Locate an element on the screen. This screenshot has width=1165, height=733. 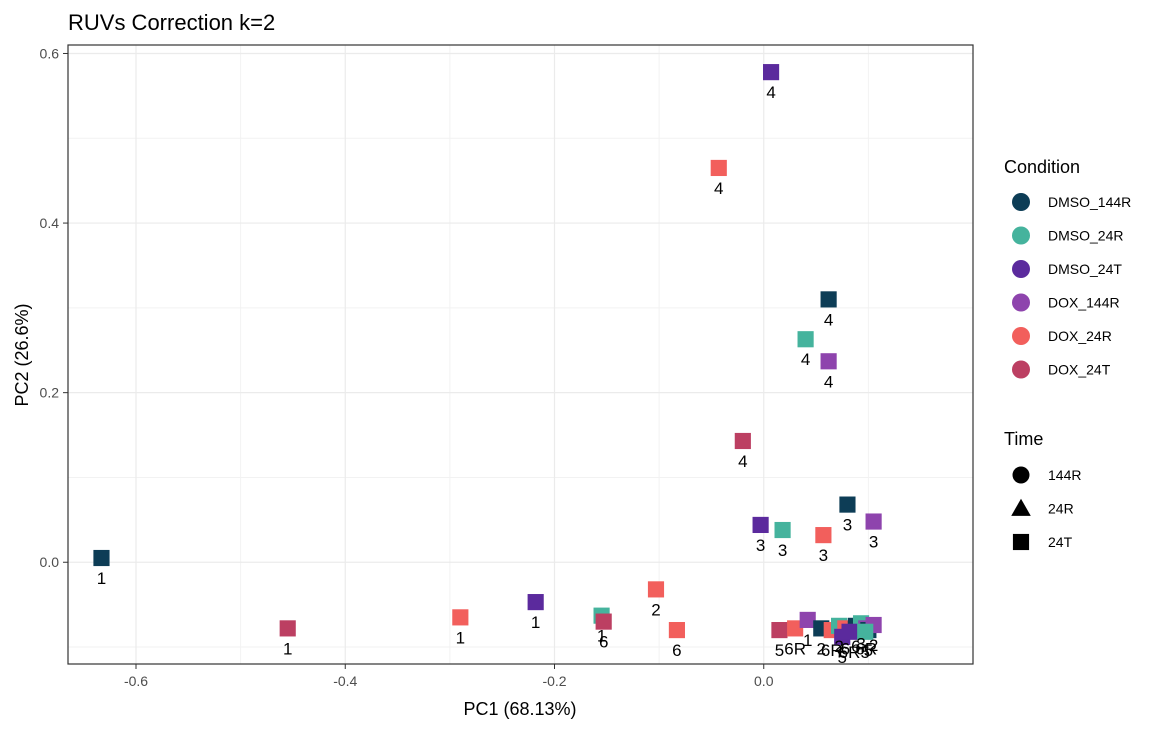
x-tick-label: -0.6 is located at coordinates (136, 681).